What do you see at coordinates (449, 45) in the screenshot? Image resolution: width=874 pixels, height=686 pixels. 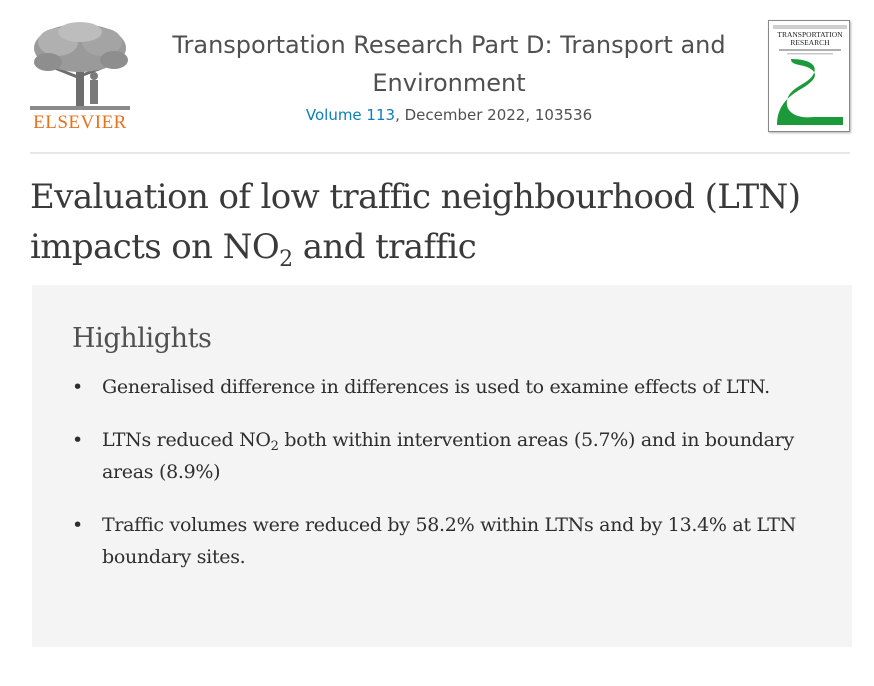 I see `journal-title-line1: Transportation Research Part D` at bounding box center [449, 45].